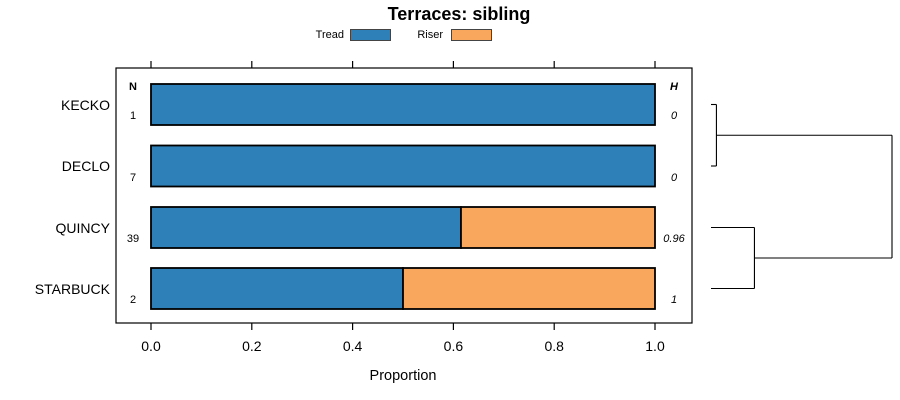 The height and width of the screenshot is (400, 900). Describe the element at coordinates (277, 288) in the screenshot. I see `bar-segment-tread-starbuck` at that location.